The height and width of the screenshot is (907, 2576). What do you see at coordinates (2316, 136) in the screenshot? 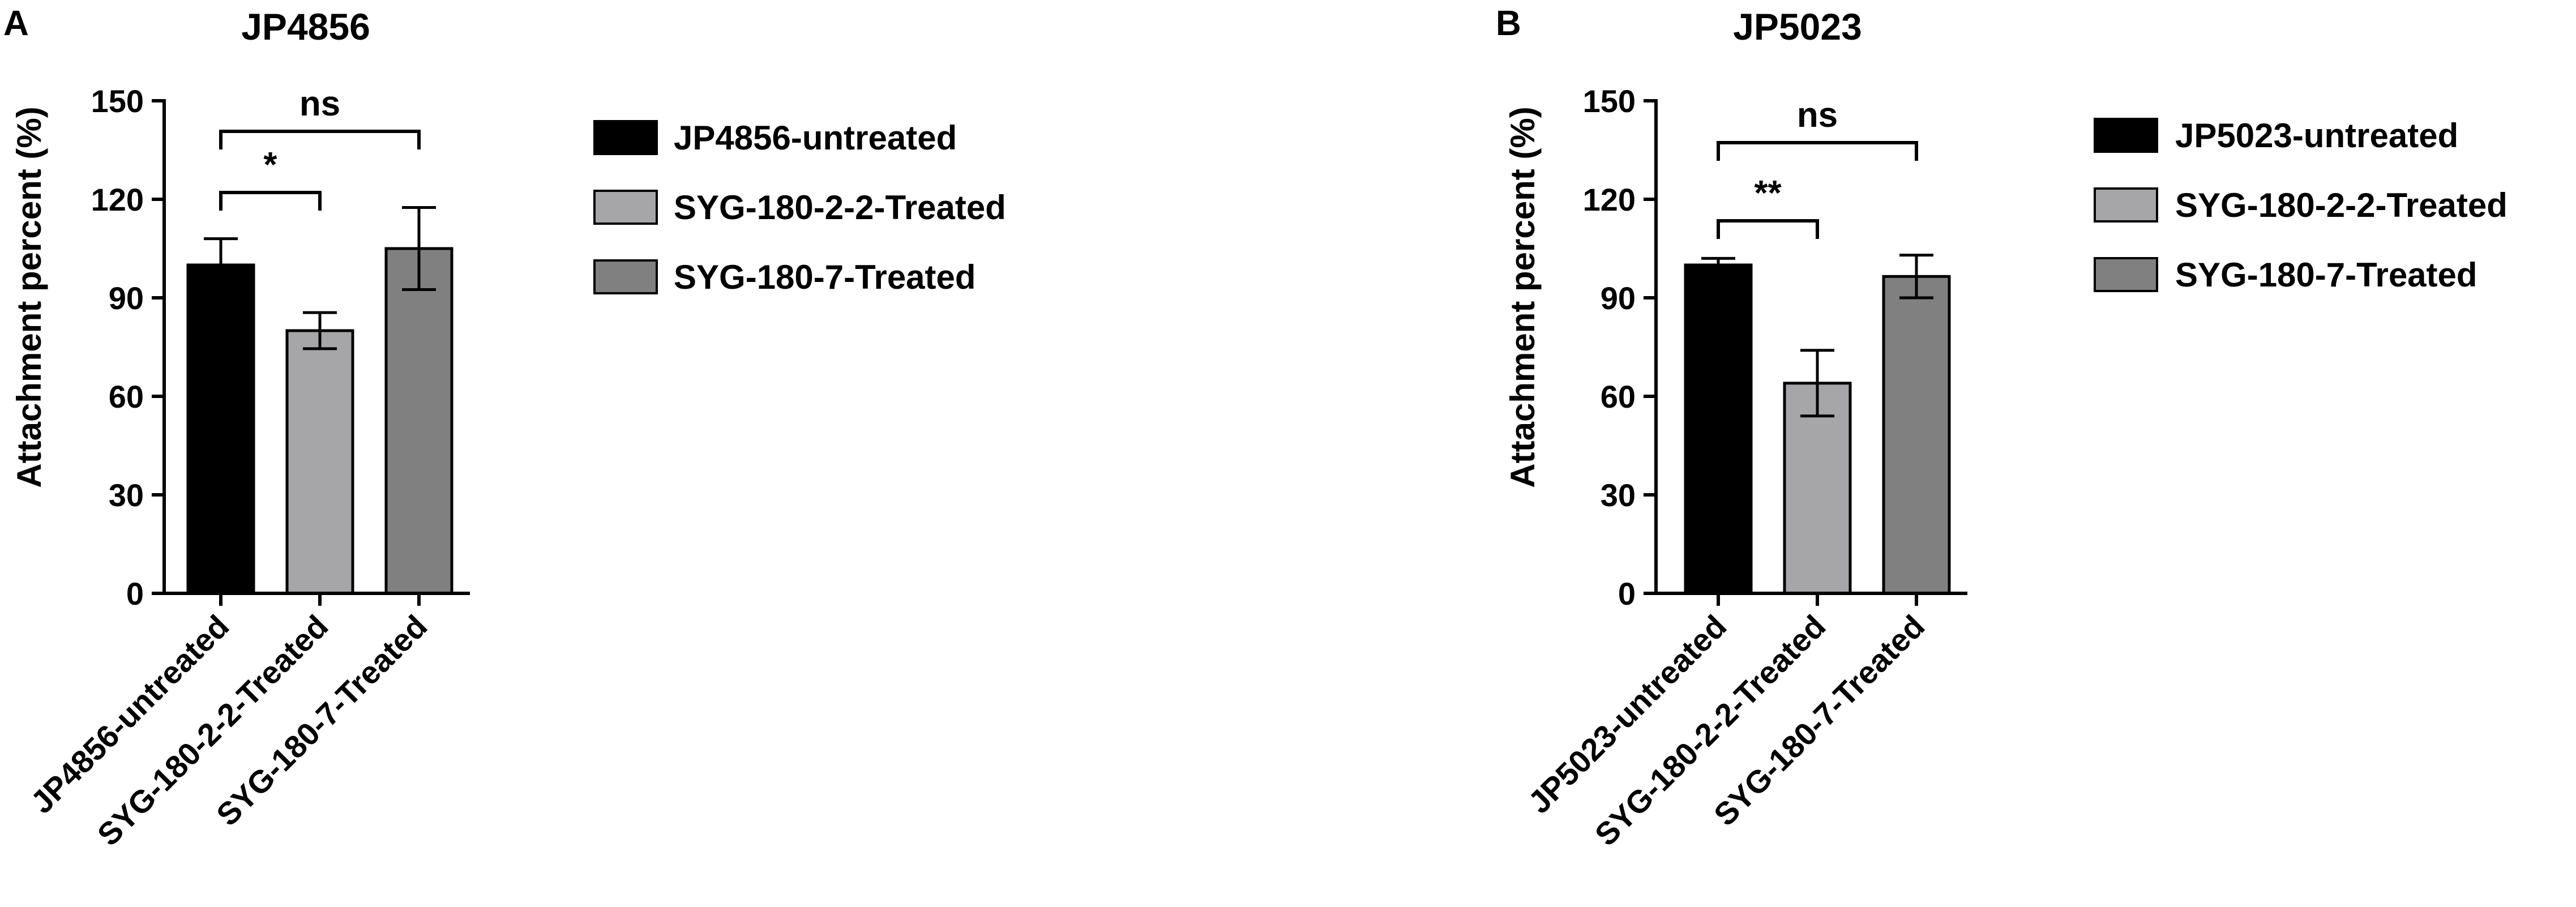
I see `legend-label: JP5023-untreated` at bounding box center [2316, 136].